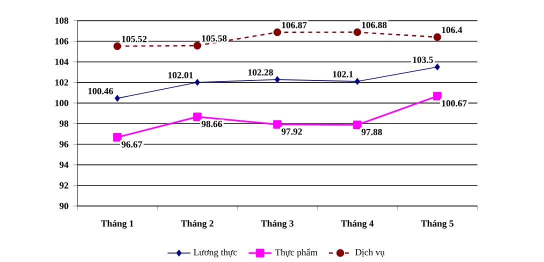 The width and height of the screenshot is (544, 262). I want to click on data-label: 102.1, so click(343, 74).